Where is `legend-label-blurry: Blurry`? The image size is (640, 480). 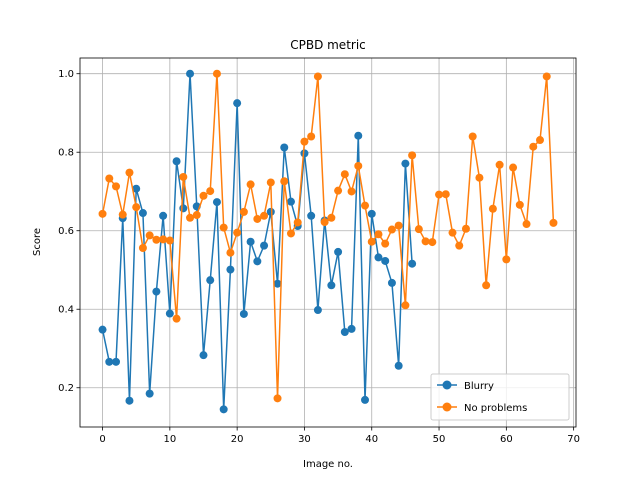
legend-label-blurry: Blurry is located at coordinates (479, 386).